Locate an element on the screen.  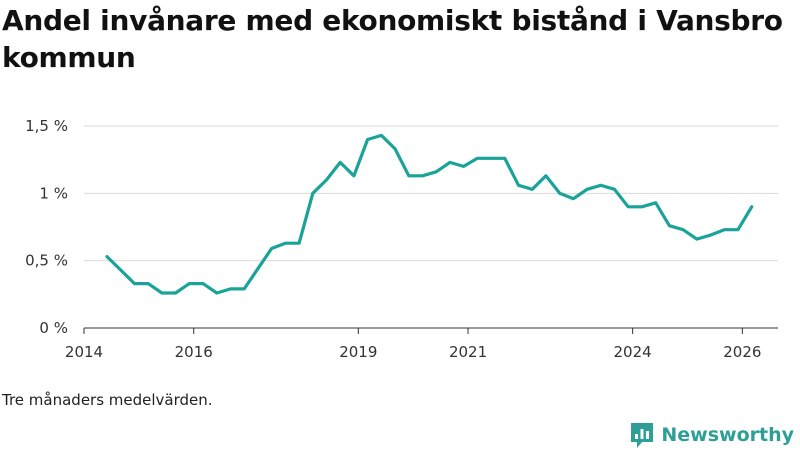
y-tick-labels: 0 % 0,5 % 1 % 1,5 % is located at coordinates (46, 227).